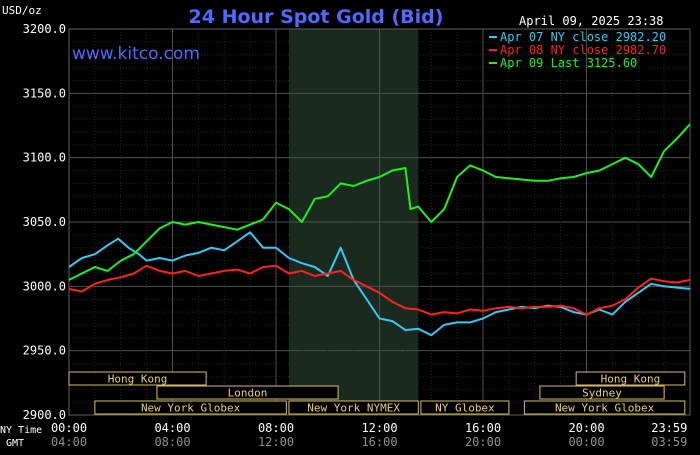  Describe the element at coordinates (669, 442) in the screenshot. I see `x-tick-label-gmt: 03:59` at that location.